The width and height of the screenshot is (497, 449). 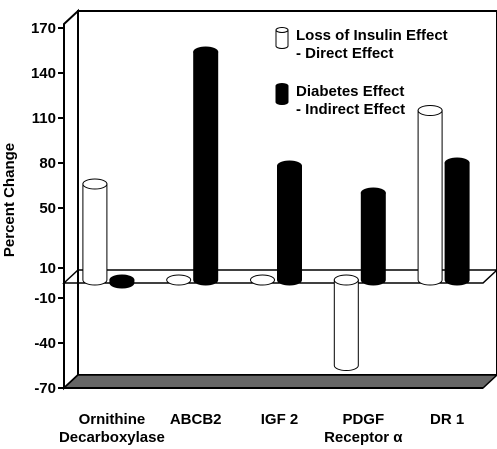 What do you see at coordinates (71, 199) in the screenshot?
I see `left-wall` at bounding box center [71, 199].